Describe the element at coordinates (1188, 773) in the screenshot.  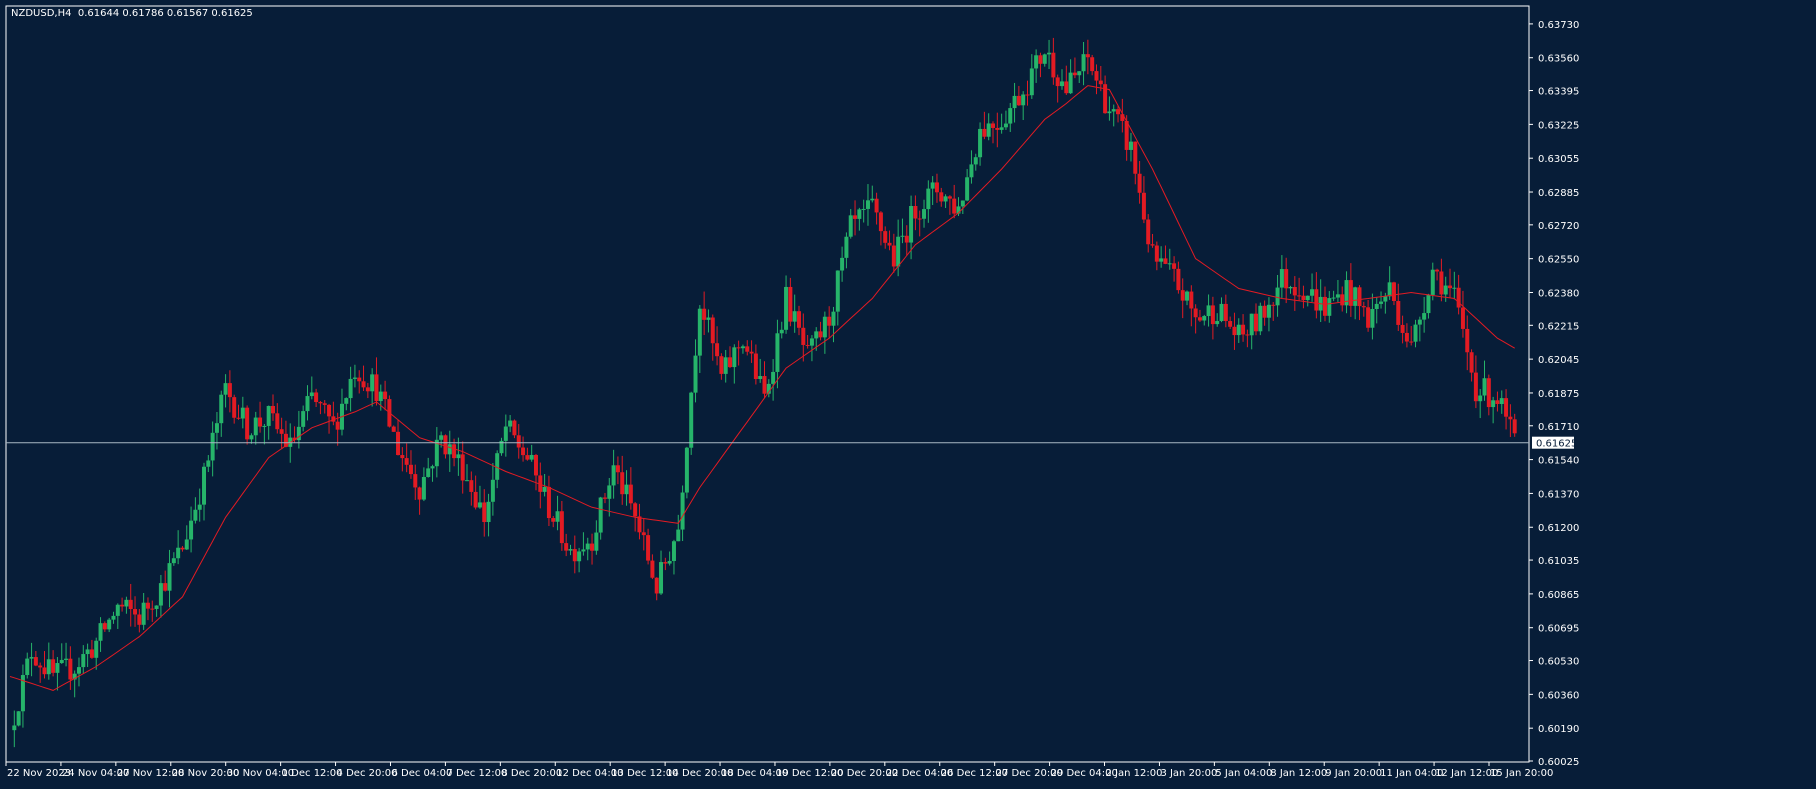
I see `x-tick-label: 3 Jan 20:00` at that location.